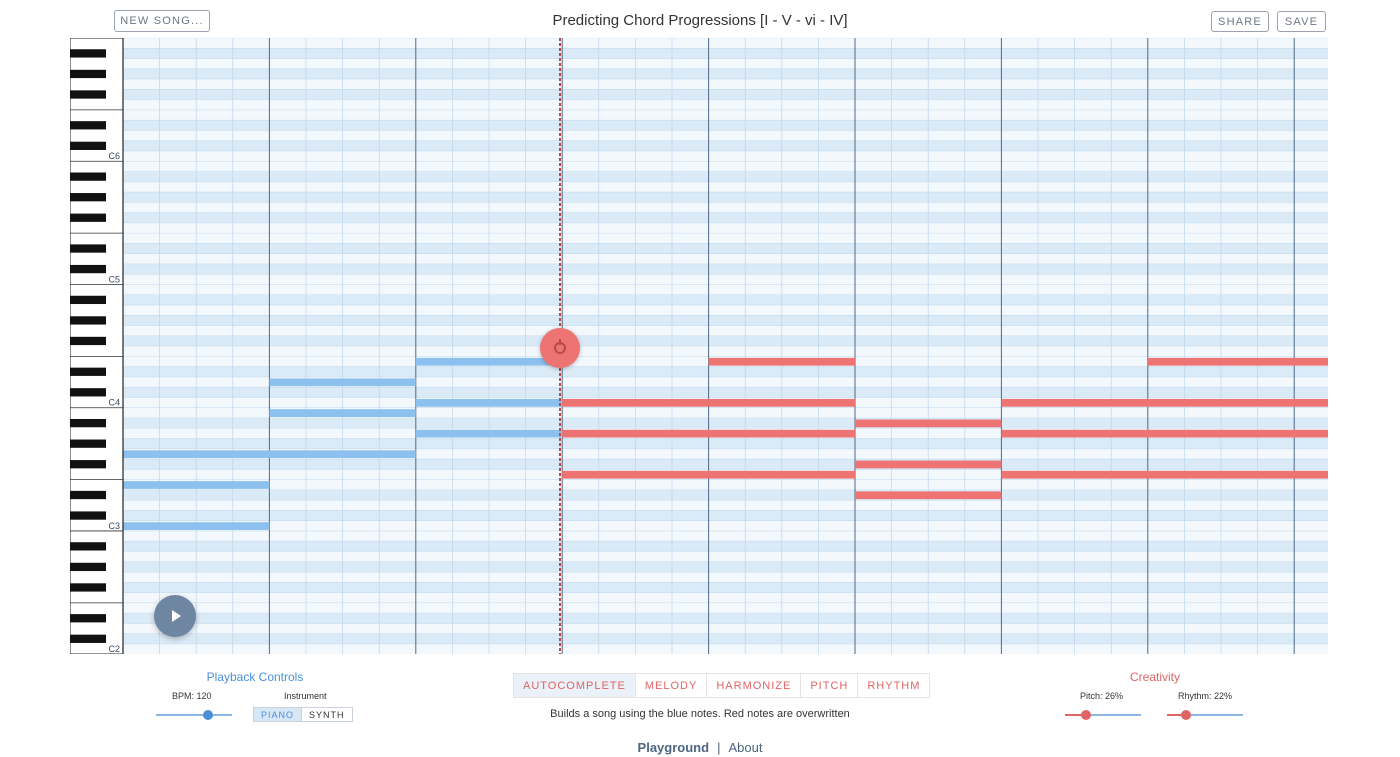  I want to click on bpm-slider, so click(194, 715).